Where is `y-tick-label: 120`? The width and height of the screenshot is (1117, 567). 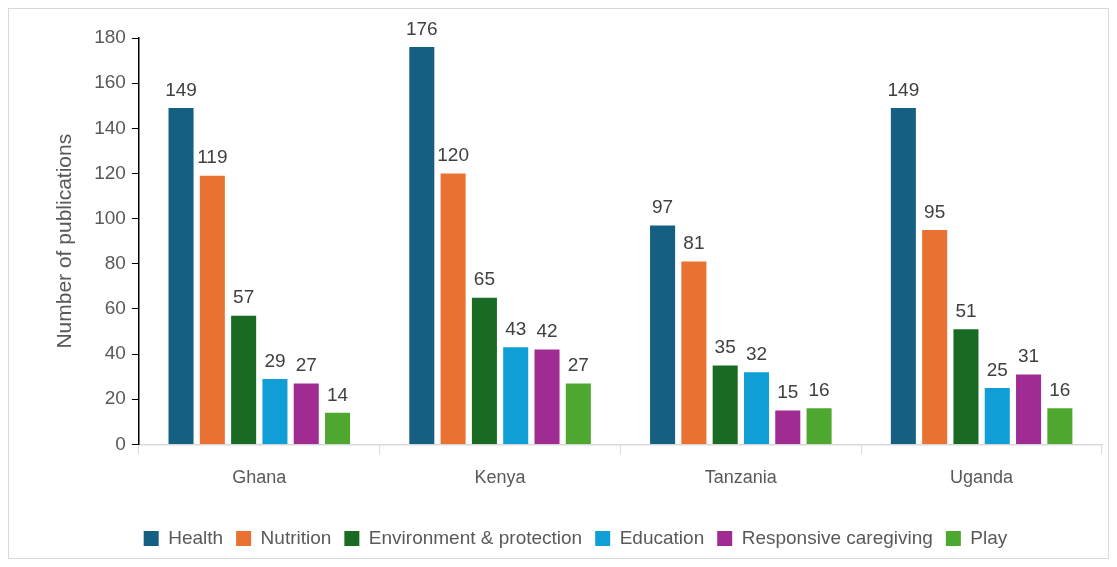 y-tick-label: 120 is located at coordinates (110, 172).